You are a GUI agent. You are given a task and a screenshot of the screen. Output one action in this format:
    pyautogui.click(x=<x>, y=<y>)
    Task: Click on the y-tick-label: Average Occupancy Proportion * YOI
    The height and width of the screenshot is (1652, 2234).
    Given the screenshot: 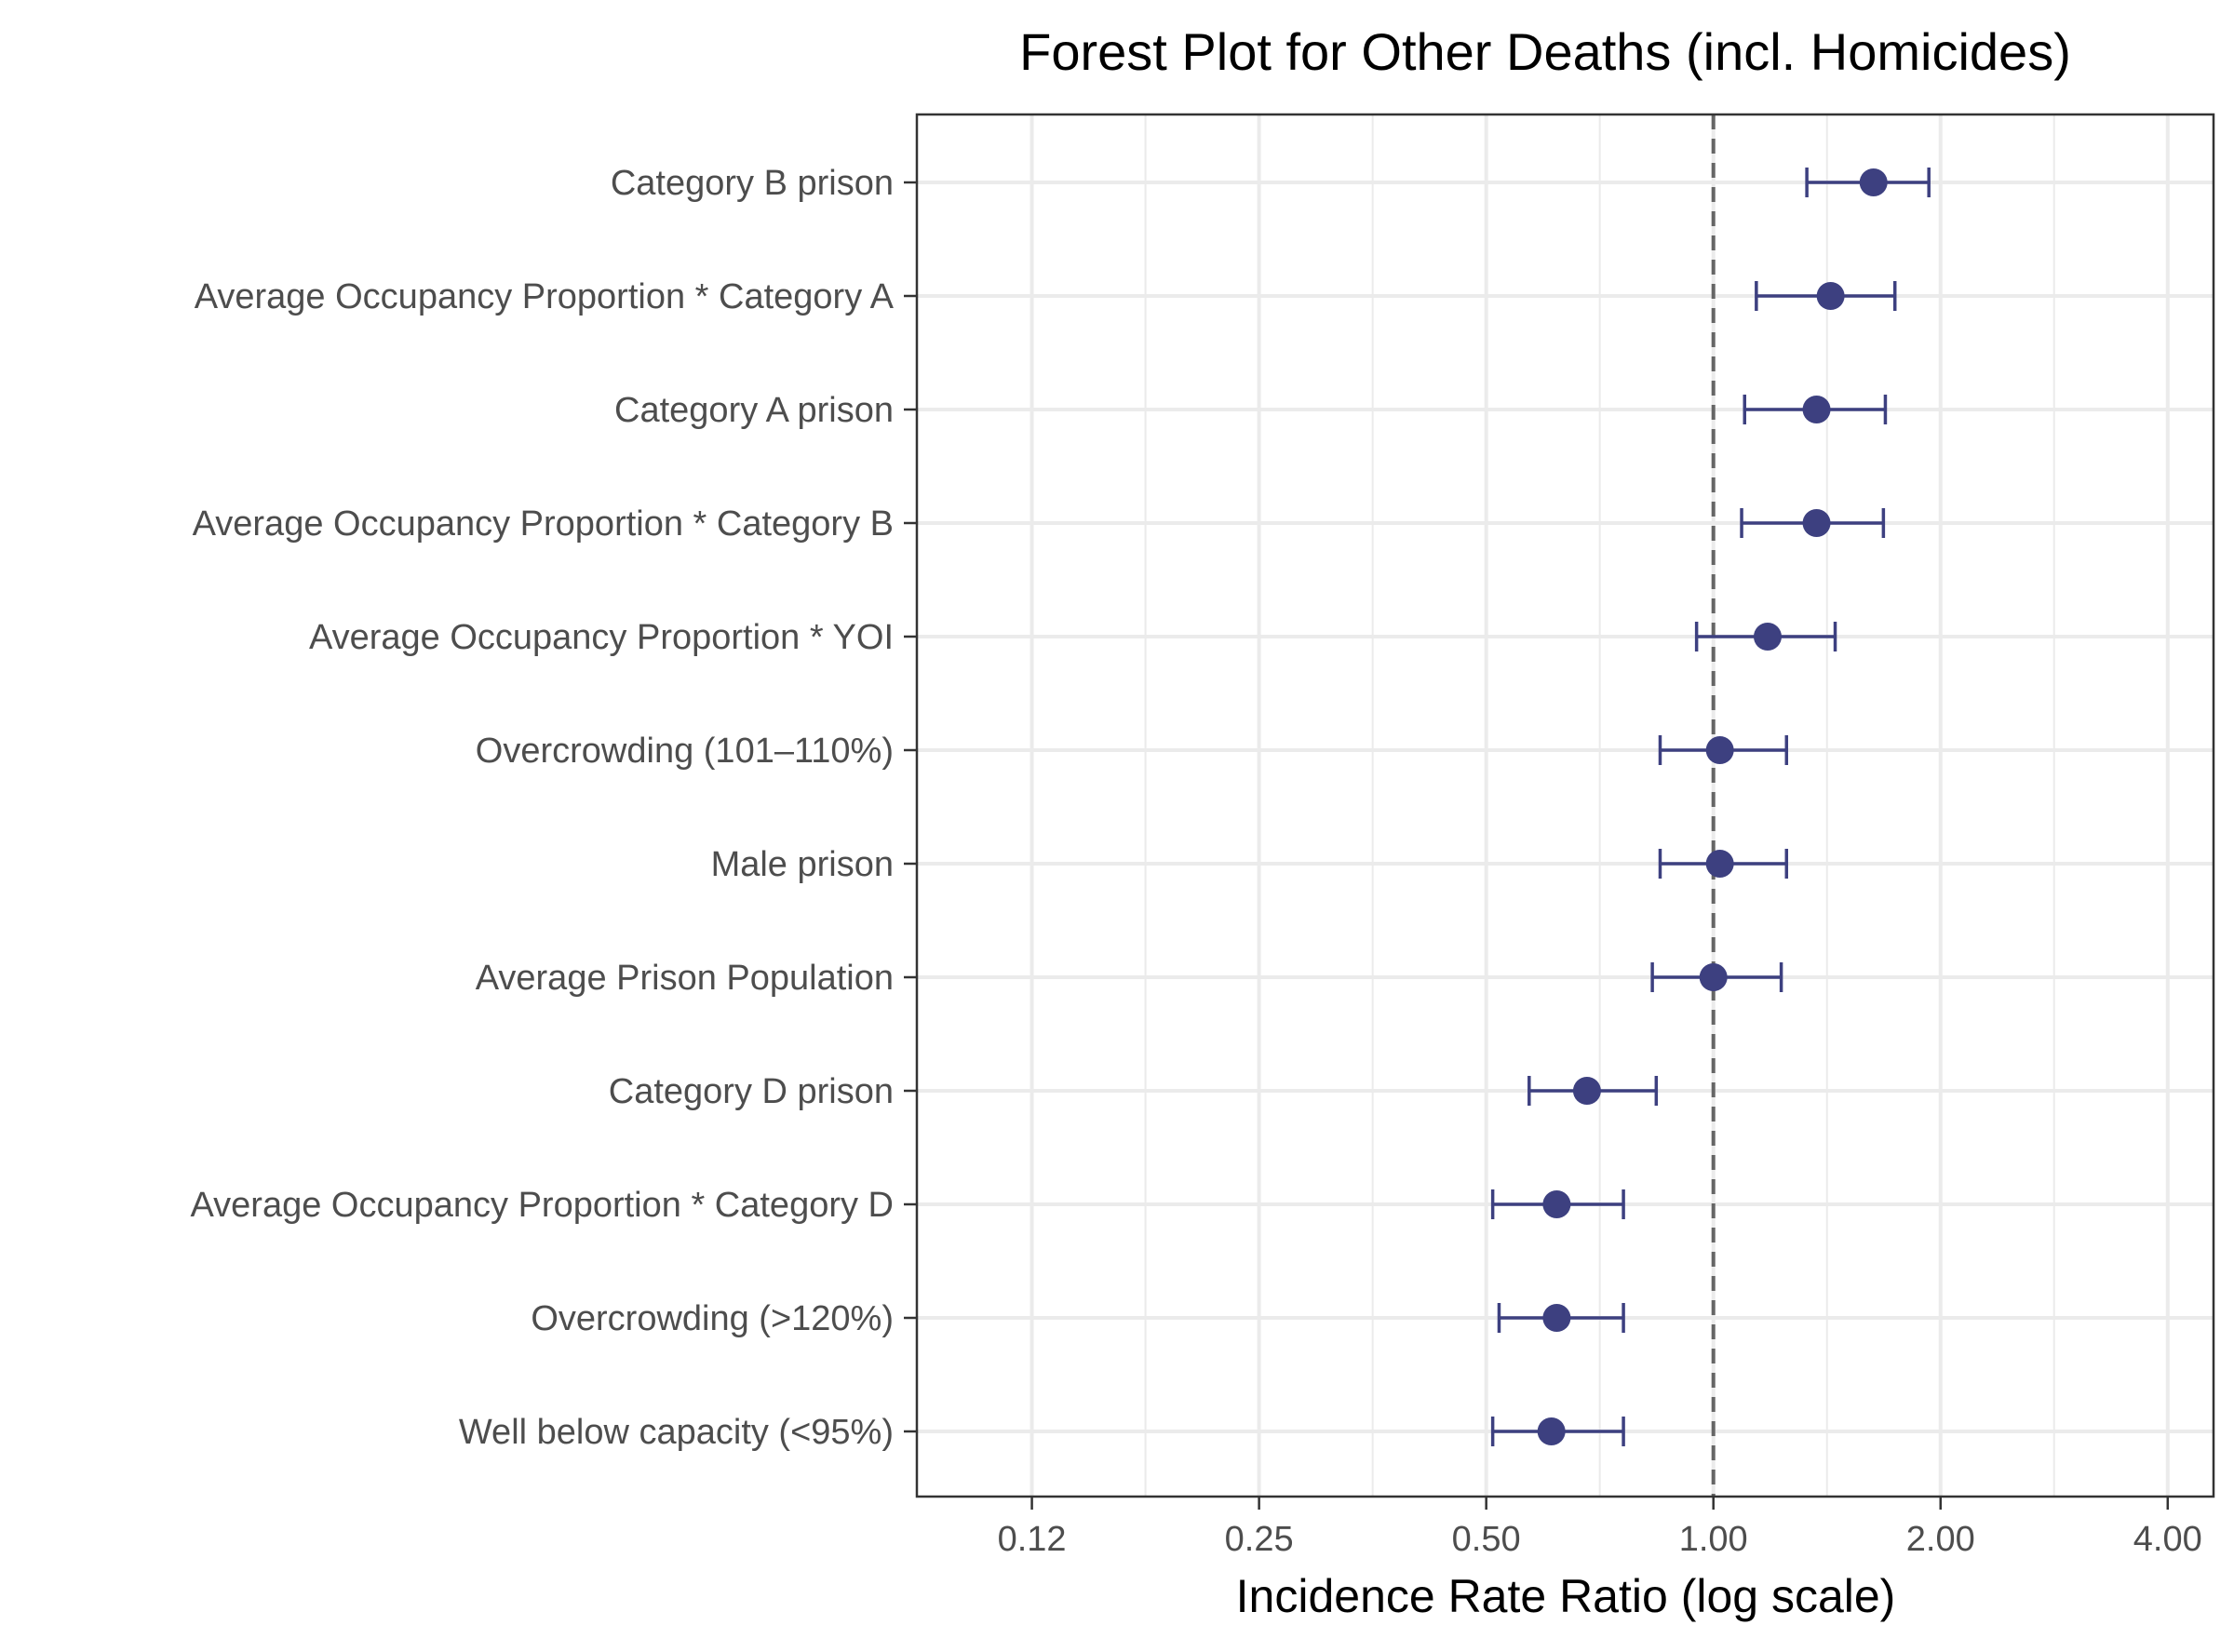 What is the action you would take?
    pyautogui.click(x=601, y=638)
    